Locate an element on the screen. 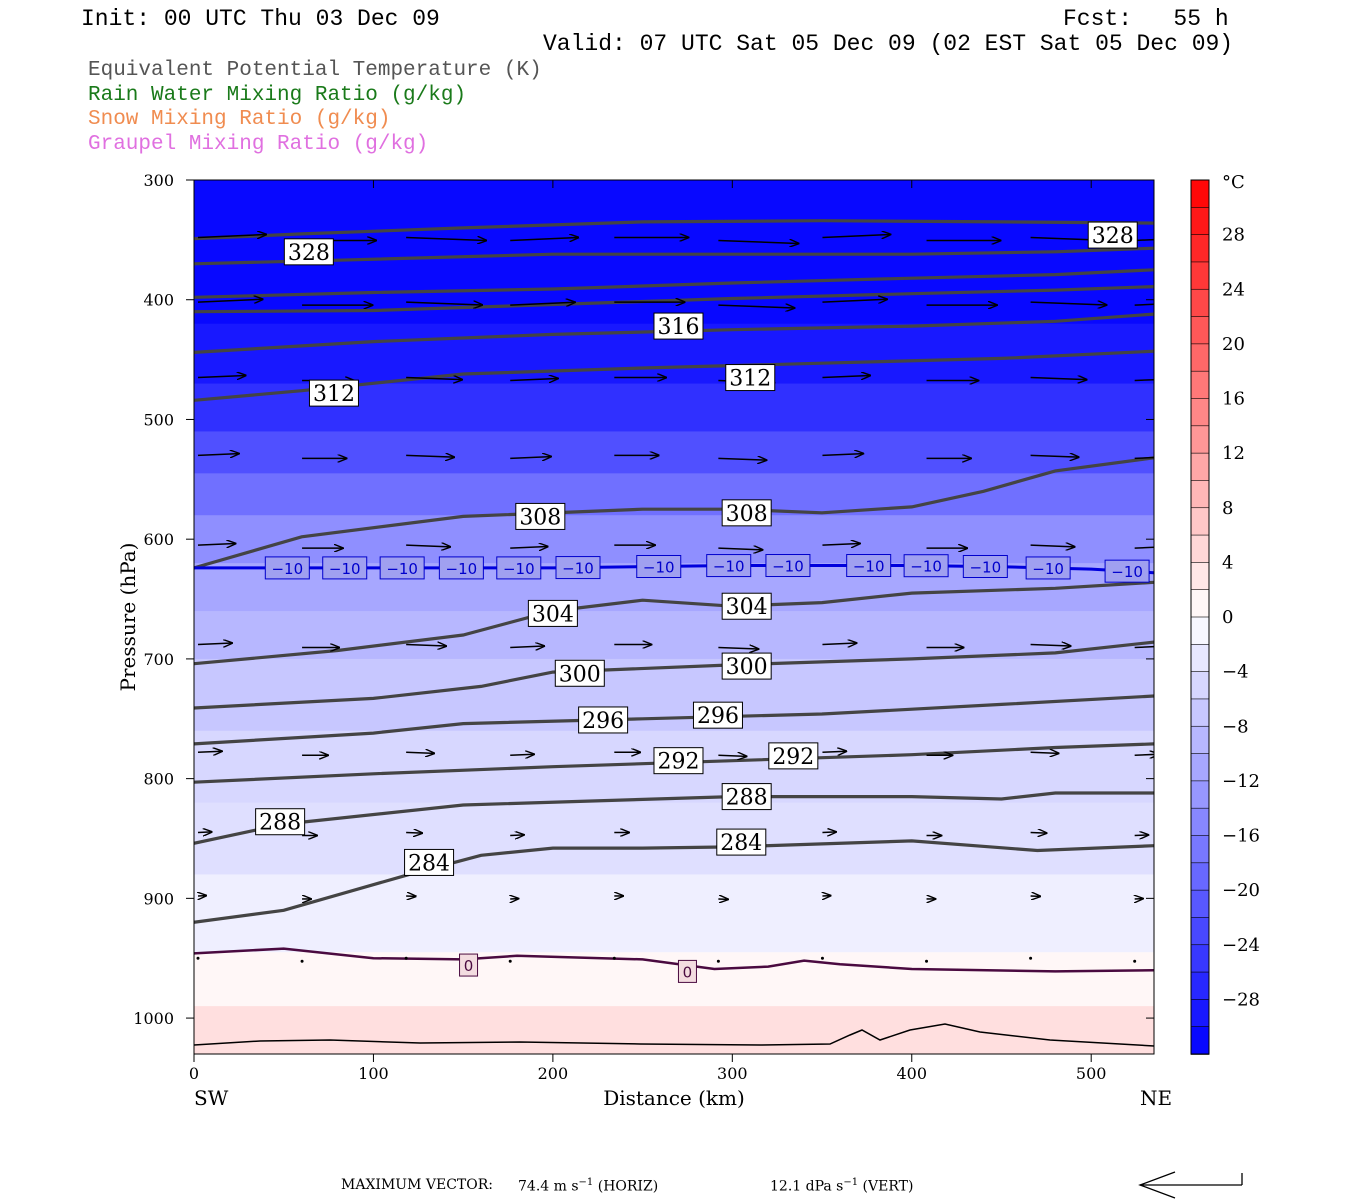 This screenshot has height=1200, width=1350. max-vector-arrow is located at coordinates (1190, 1185).